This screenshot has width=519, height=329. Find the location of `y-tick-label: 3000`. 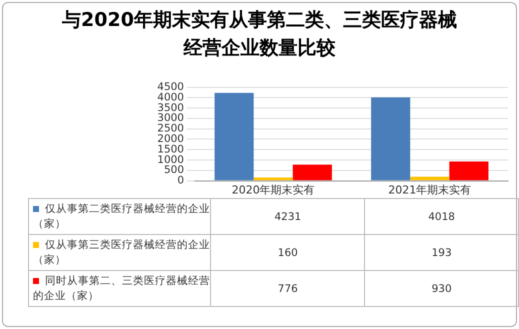

y-tick-label: 3000 is located at coordinates (170, 118).